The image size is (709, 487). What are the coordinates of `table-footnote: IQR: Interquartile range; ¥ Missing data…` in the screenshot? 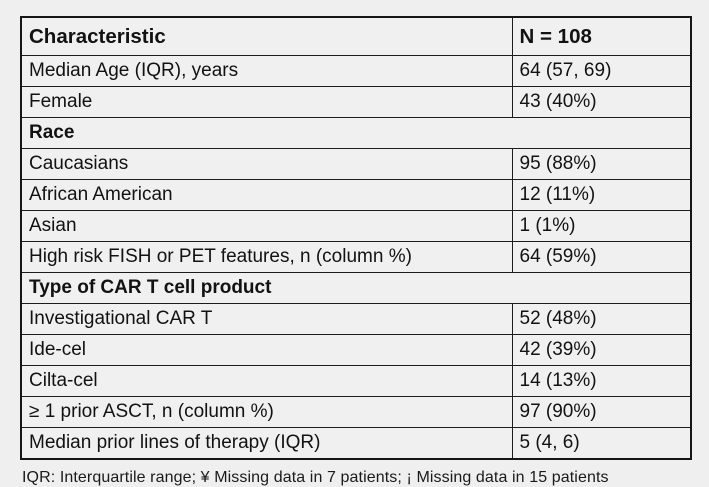 It's located at (315, 477).